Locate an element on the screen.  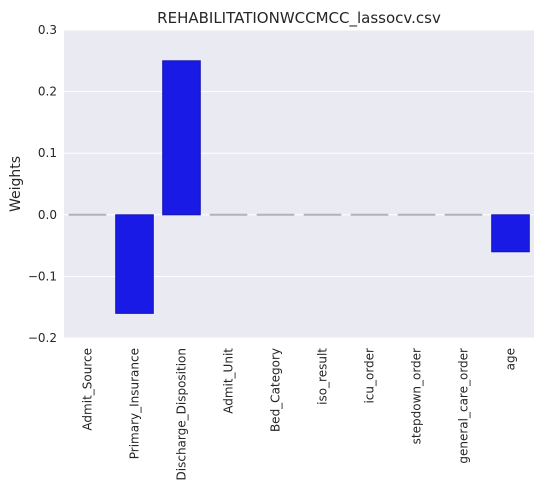
x-tick-label: Primary_Insurance is located at coordinates (135, 403).